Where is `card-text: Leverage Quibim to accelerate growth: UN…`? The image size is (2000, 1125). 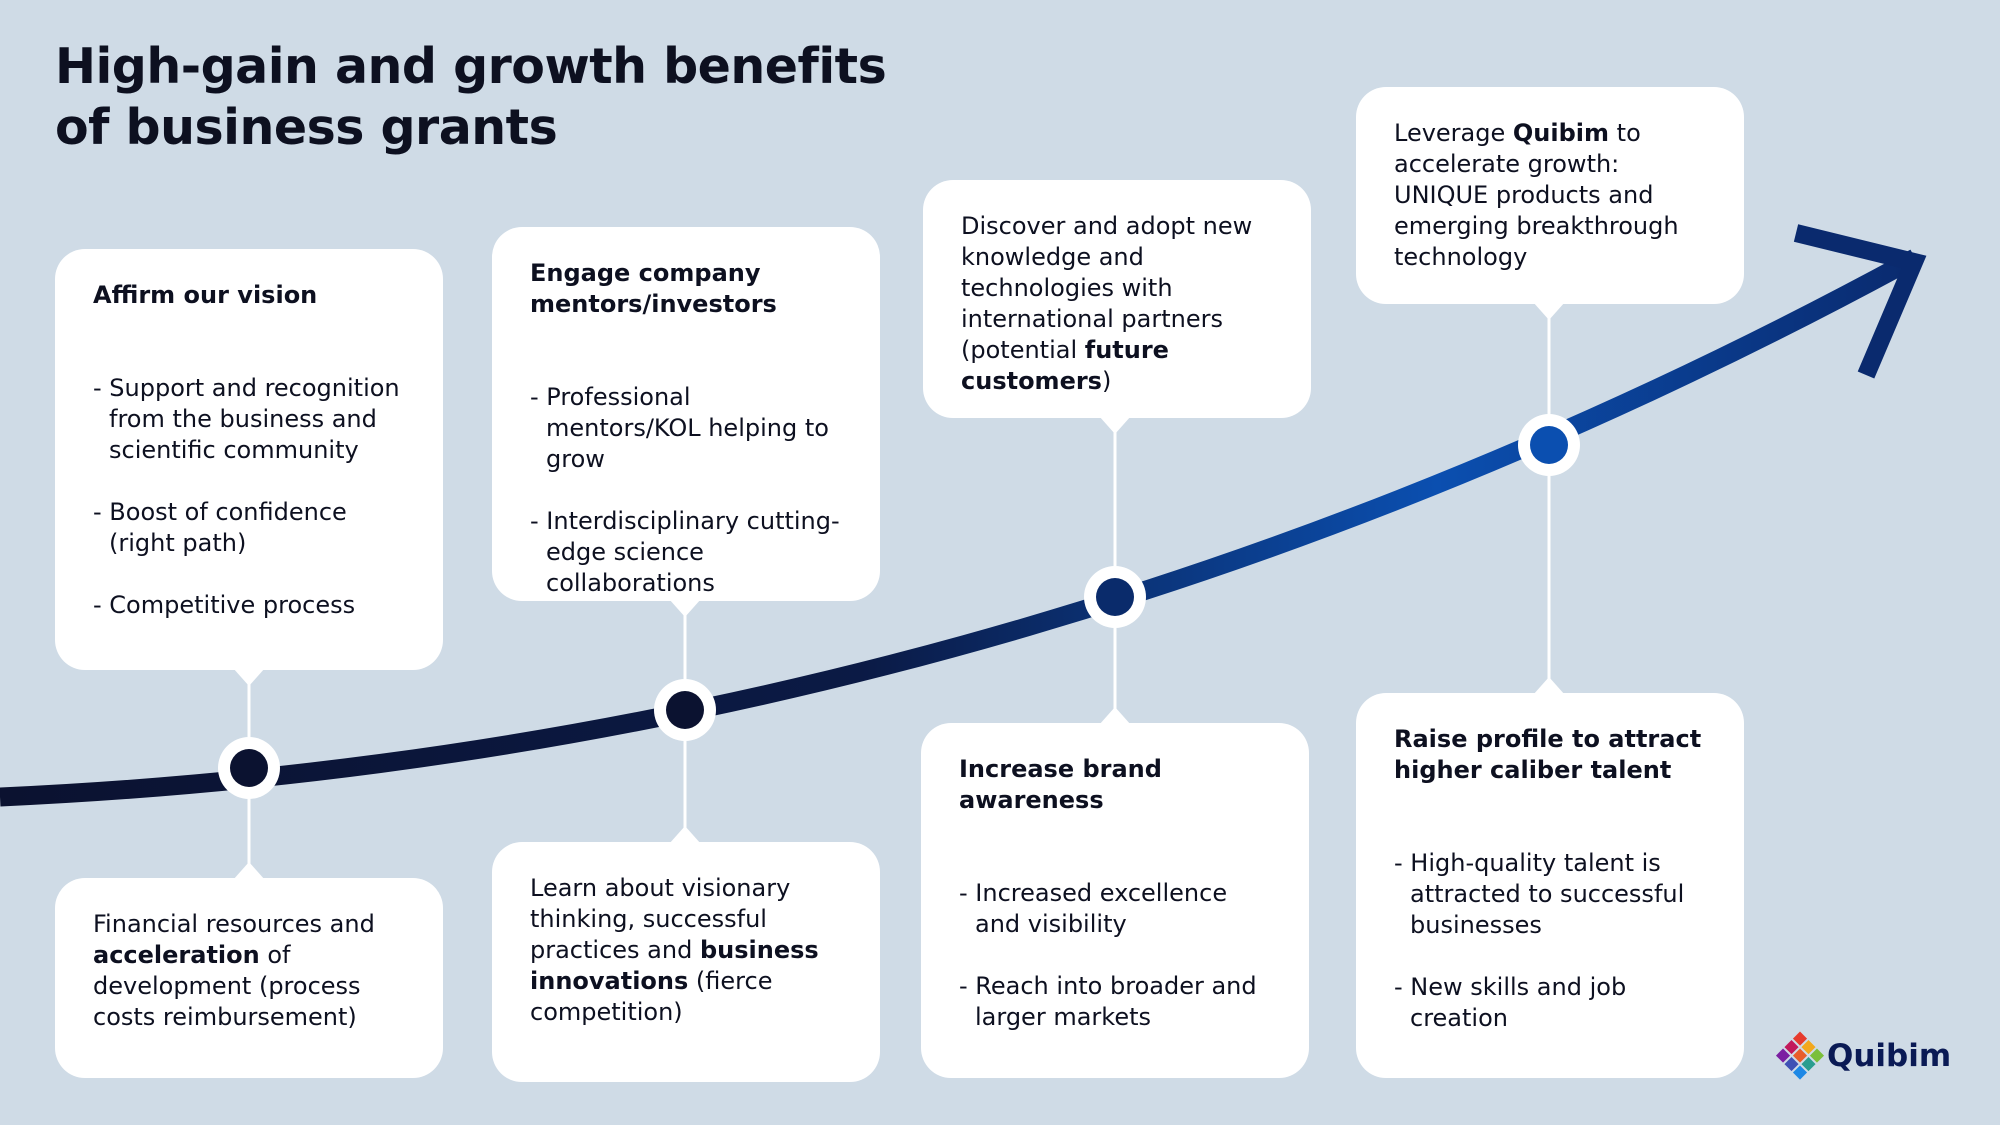
card-text: Leverage Quibim to accelerate growth: UN… is located at coordinates (1554, 195).